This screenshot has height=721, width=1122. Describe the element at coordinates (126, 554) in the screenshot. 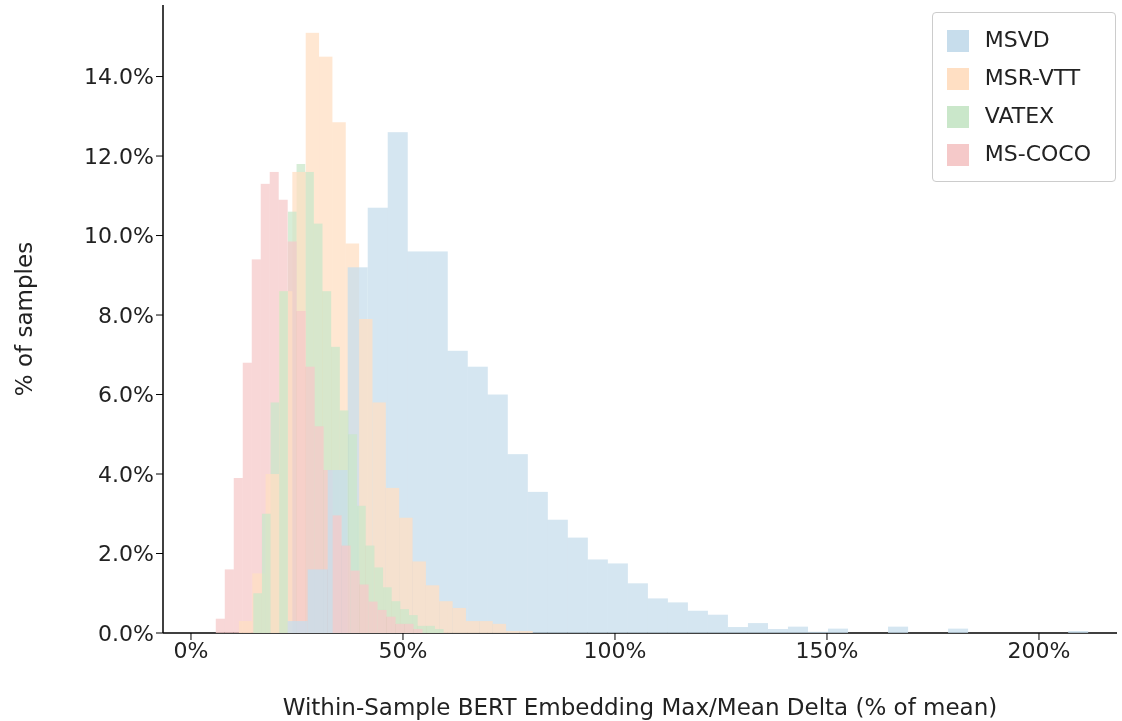

I see `y-tick-label: 2.0%` at that location.